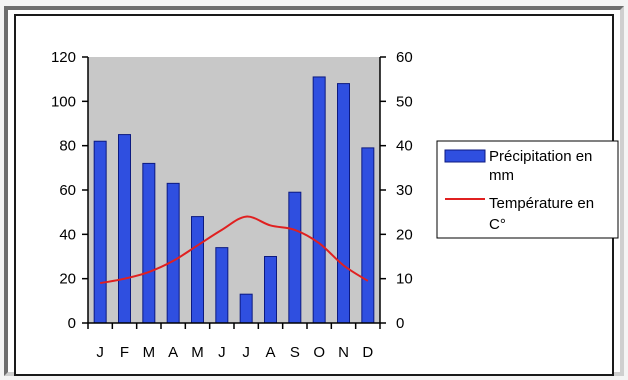 Image resolution: width=628 pixels, height=380 pixels. Describe the element at coordinates (295, 352) in the screenshot. I see `x-tick-label: S` at that location.